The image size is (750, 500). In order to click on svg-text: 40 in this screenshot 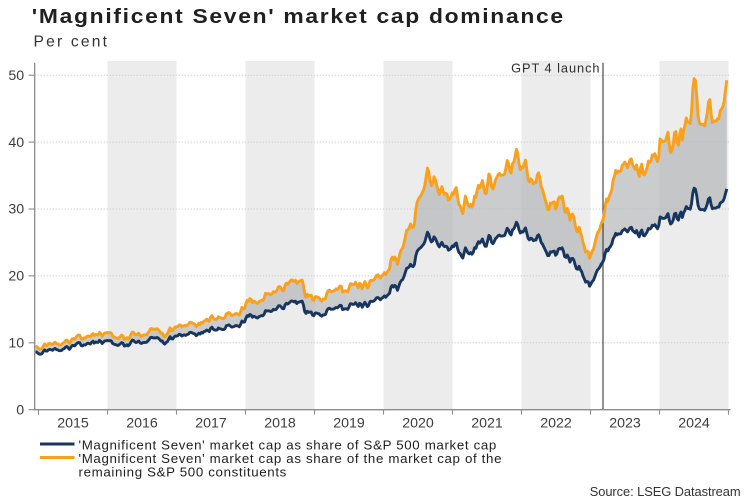, I will do `click(16, 143)`.